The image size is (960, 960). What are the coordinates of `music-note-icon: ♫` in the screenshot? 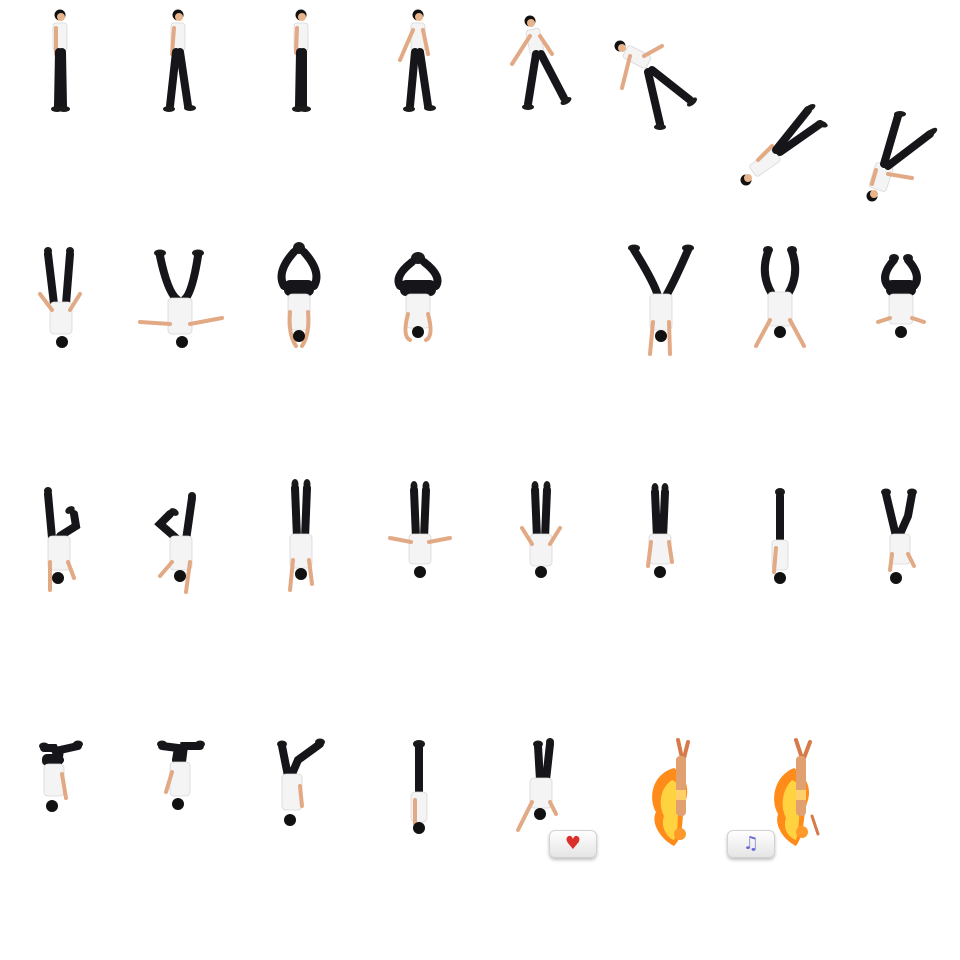 It's located at (751, 843).